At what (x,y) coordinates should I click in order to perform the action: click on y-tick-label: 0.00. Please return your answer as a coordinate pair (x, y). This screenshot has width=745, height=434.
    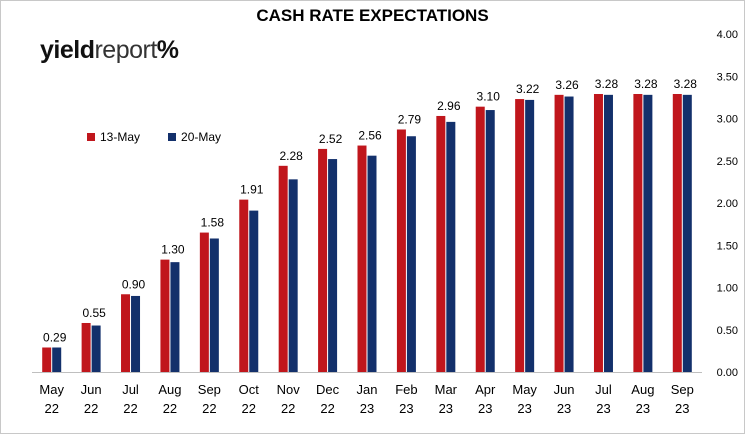
    Looking at the image, I should click on (727, 373).